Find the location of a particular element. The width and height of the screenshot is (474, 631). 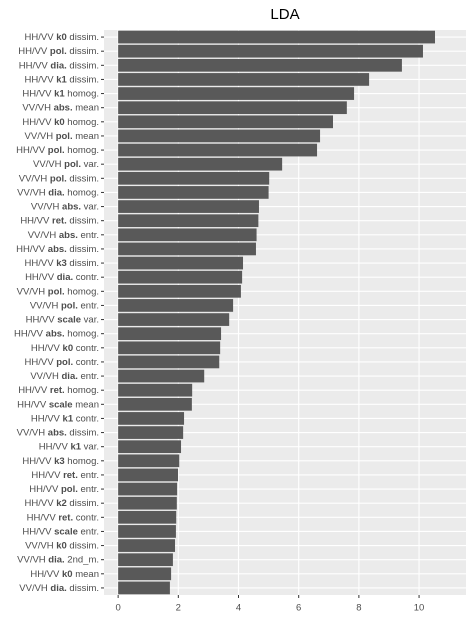

y-tick-label: HH/VV scale var. is located at coordinates (62, 319).